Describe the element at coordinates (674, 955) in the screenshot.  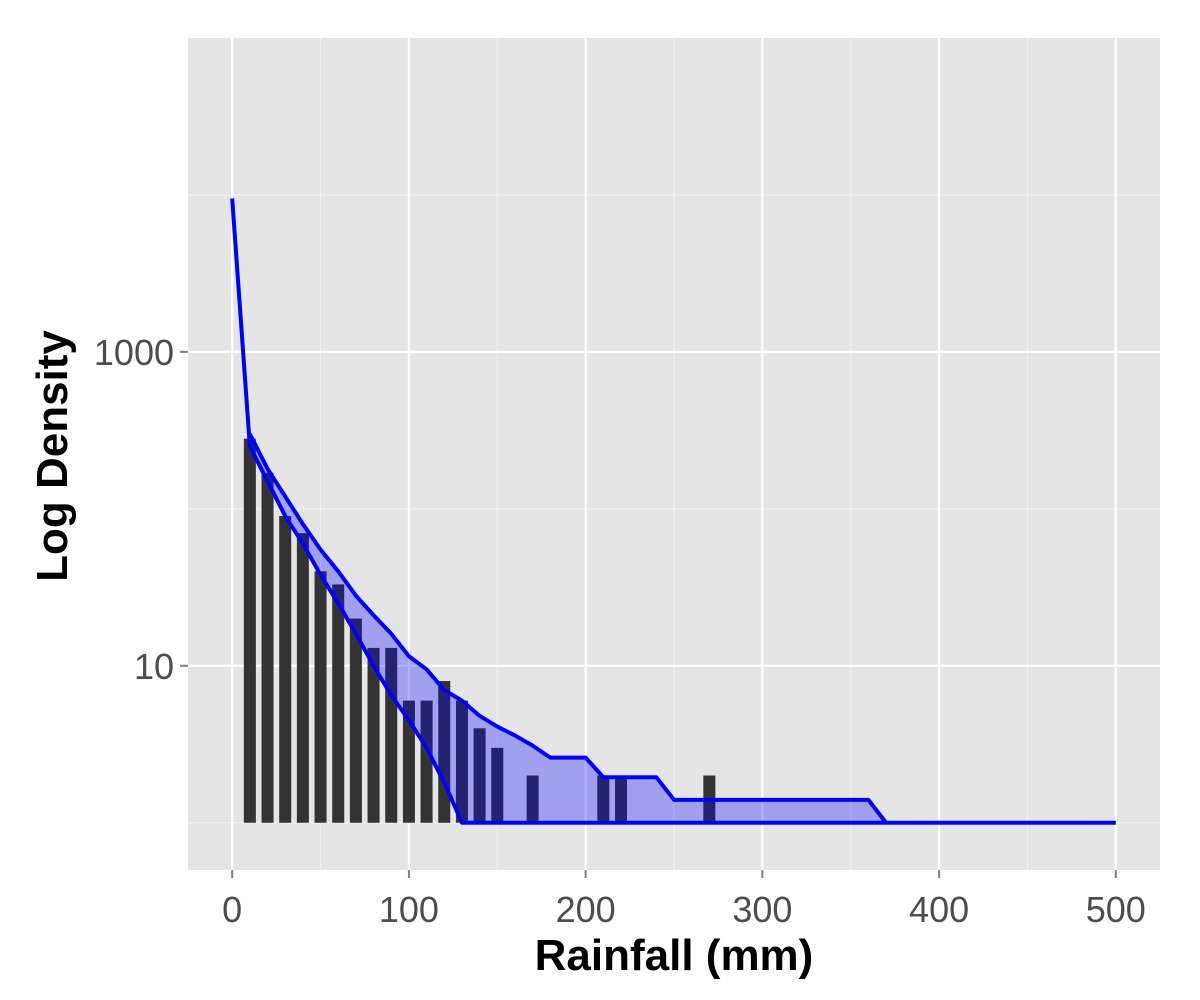
I see `x-axis-title: Rainfall (mm)` at that location.